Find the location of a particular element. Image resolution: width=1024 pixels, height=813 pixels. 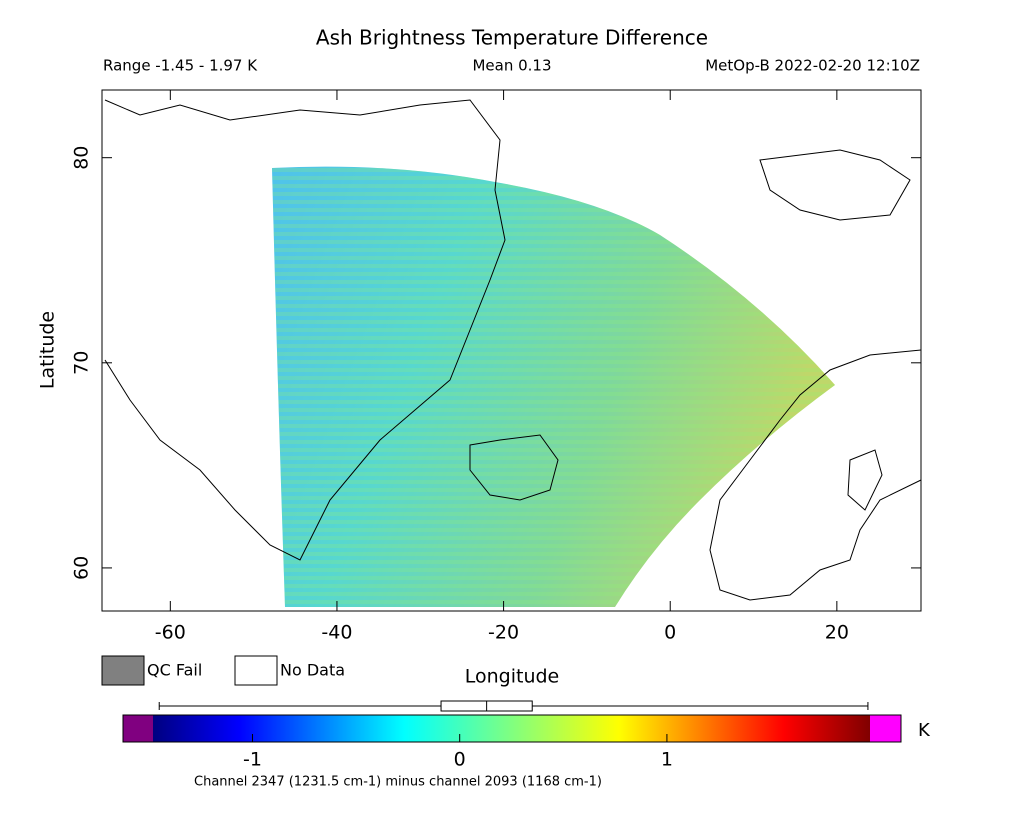

y-tick-label: 80 is located at coordinates (82, 158).